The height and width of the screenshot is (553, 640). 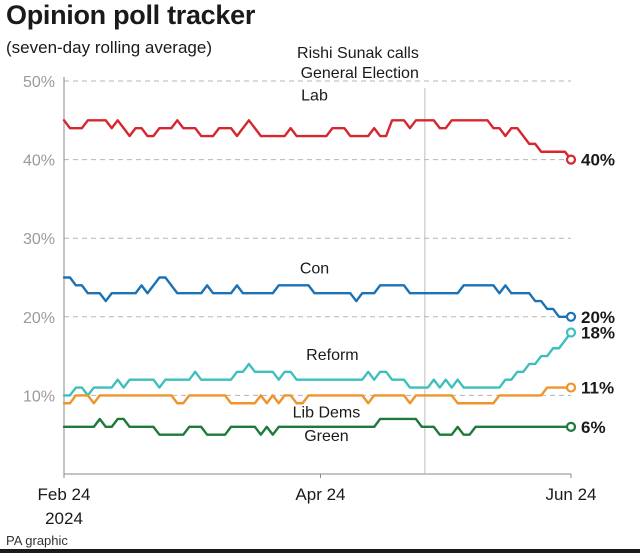 What do you see at coordinates (39, 82) in the screenshot?
I see `y-tick-label: 50%` at bounding box center [39, 82].